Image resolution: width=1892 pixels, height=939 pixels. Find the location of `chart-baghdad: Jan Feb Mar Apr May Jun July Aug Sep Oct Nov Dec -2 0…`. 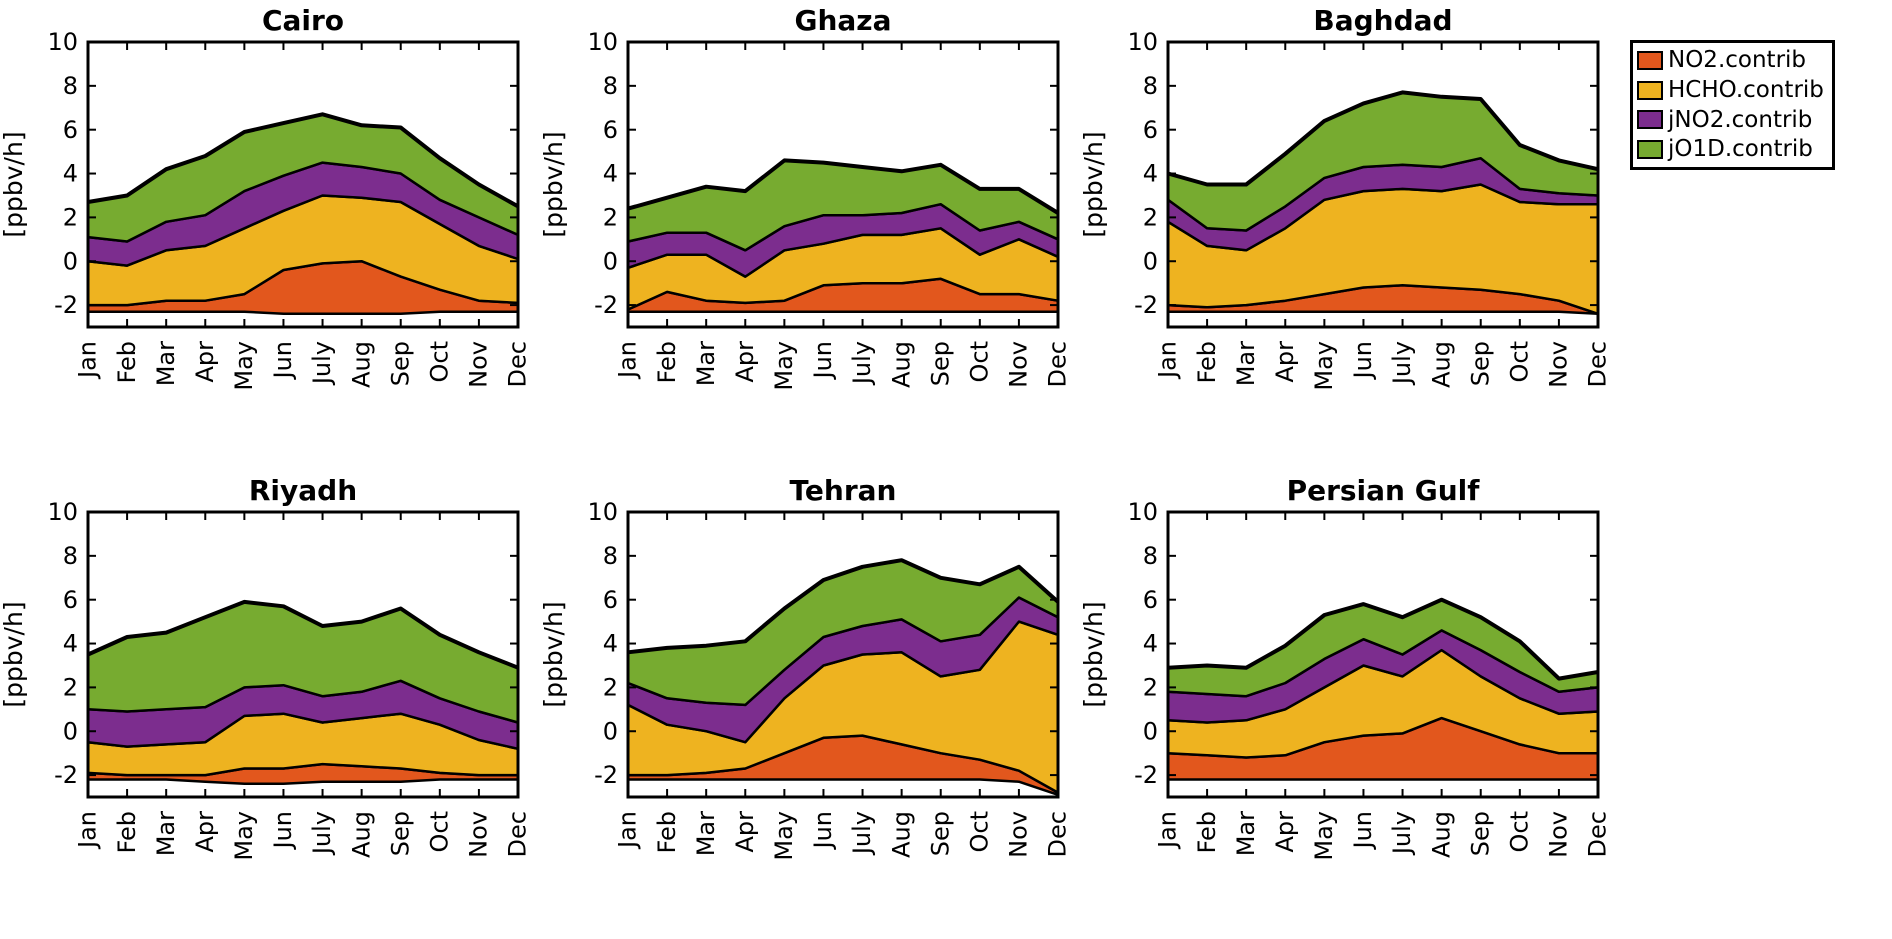

chart-baghdad: Jan Feb Mar Apr May Jun July Aug Sep Oct Nov Dec -2 0… is located at coordinates (1350, 235).